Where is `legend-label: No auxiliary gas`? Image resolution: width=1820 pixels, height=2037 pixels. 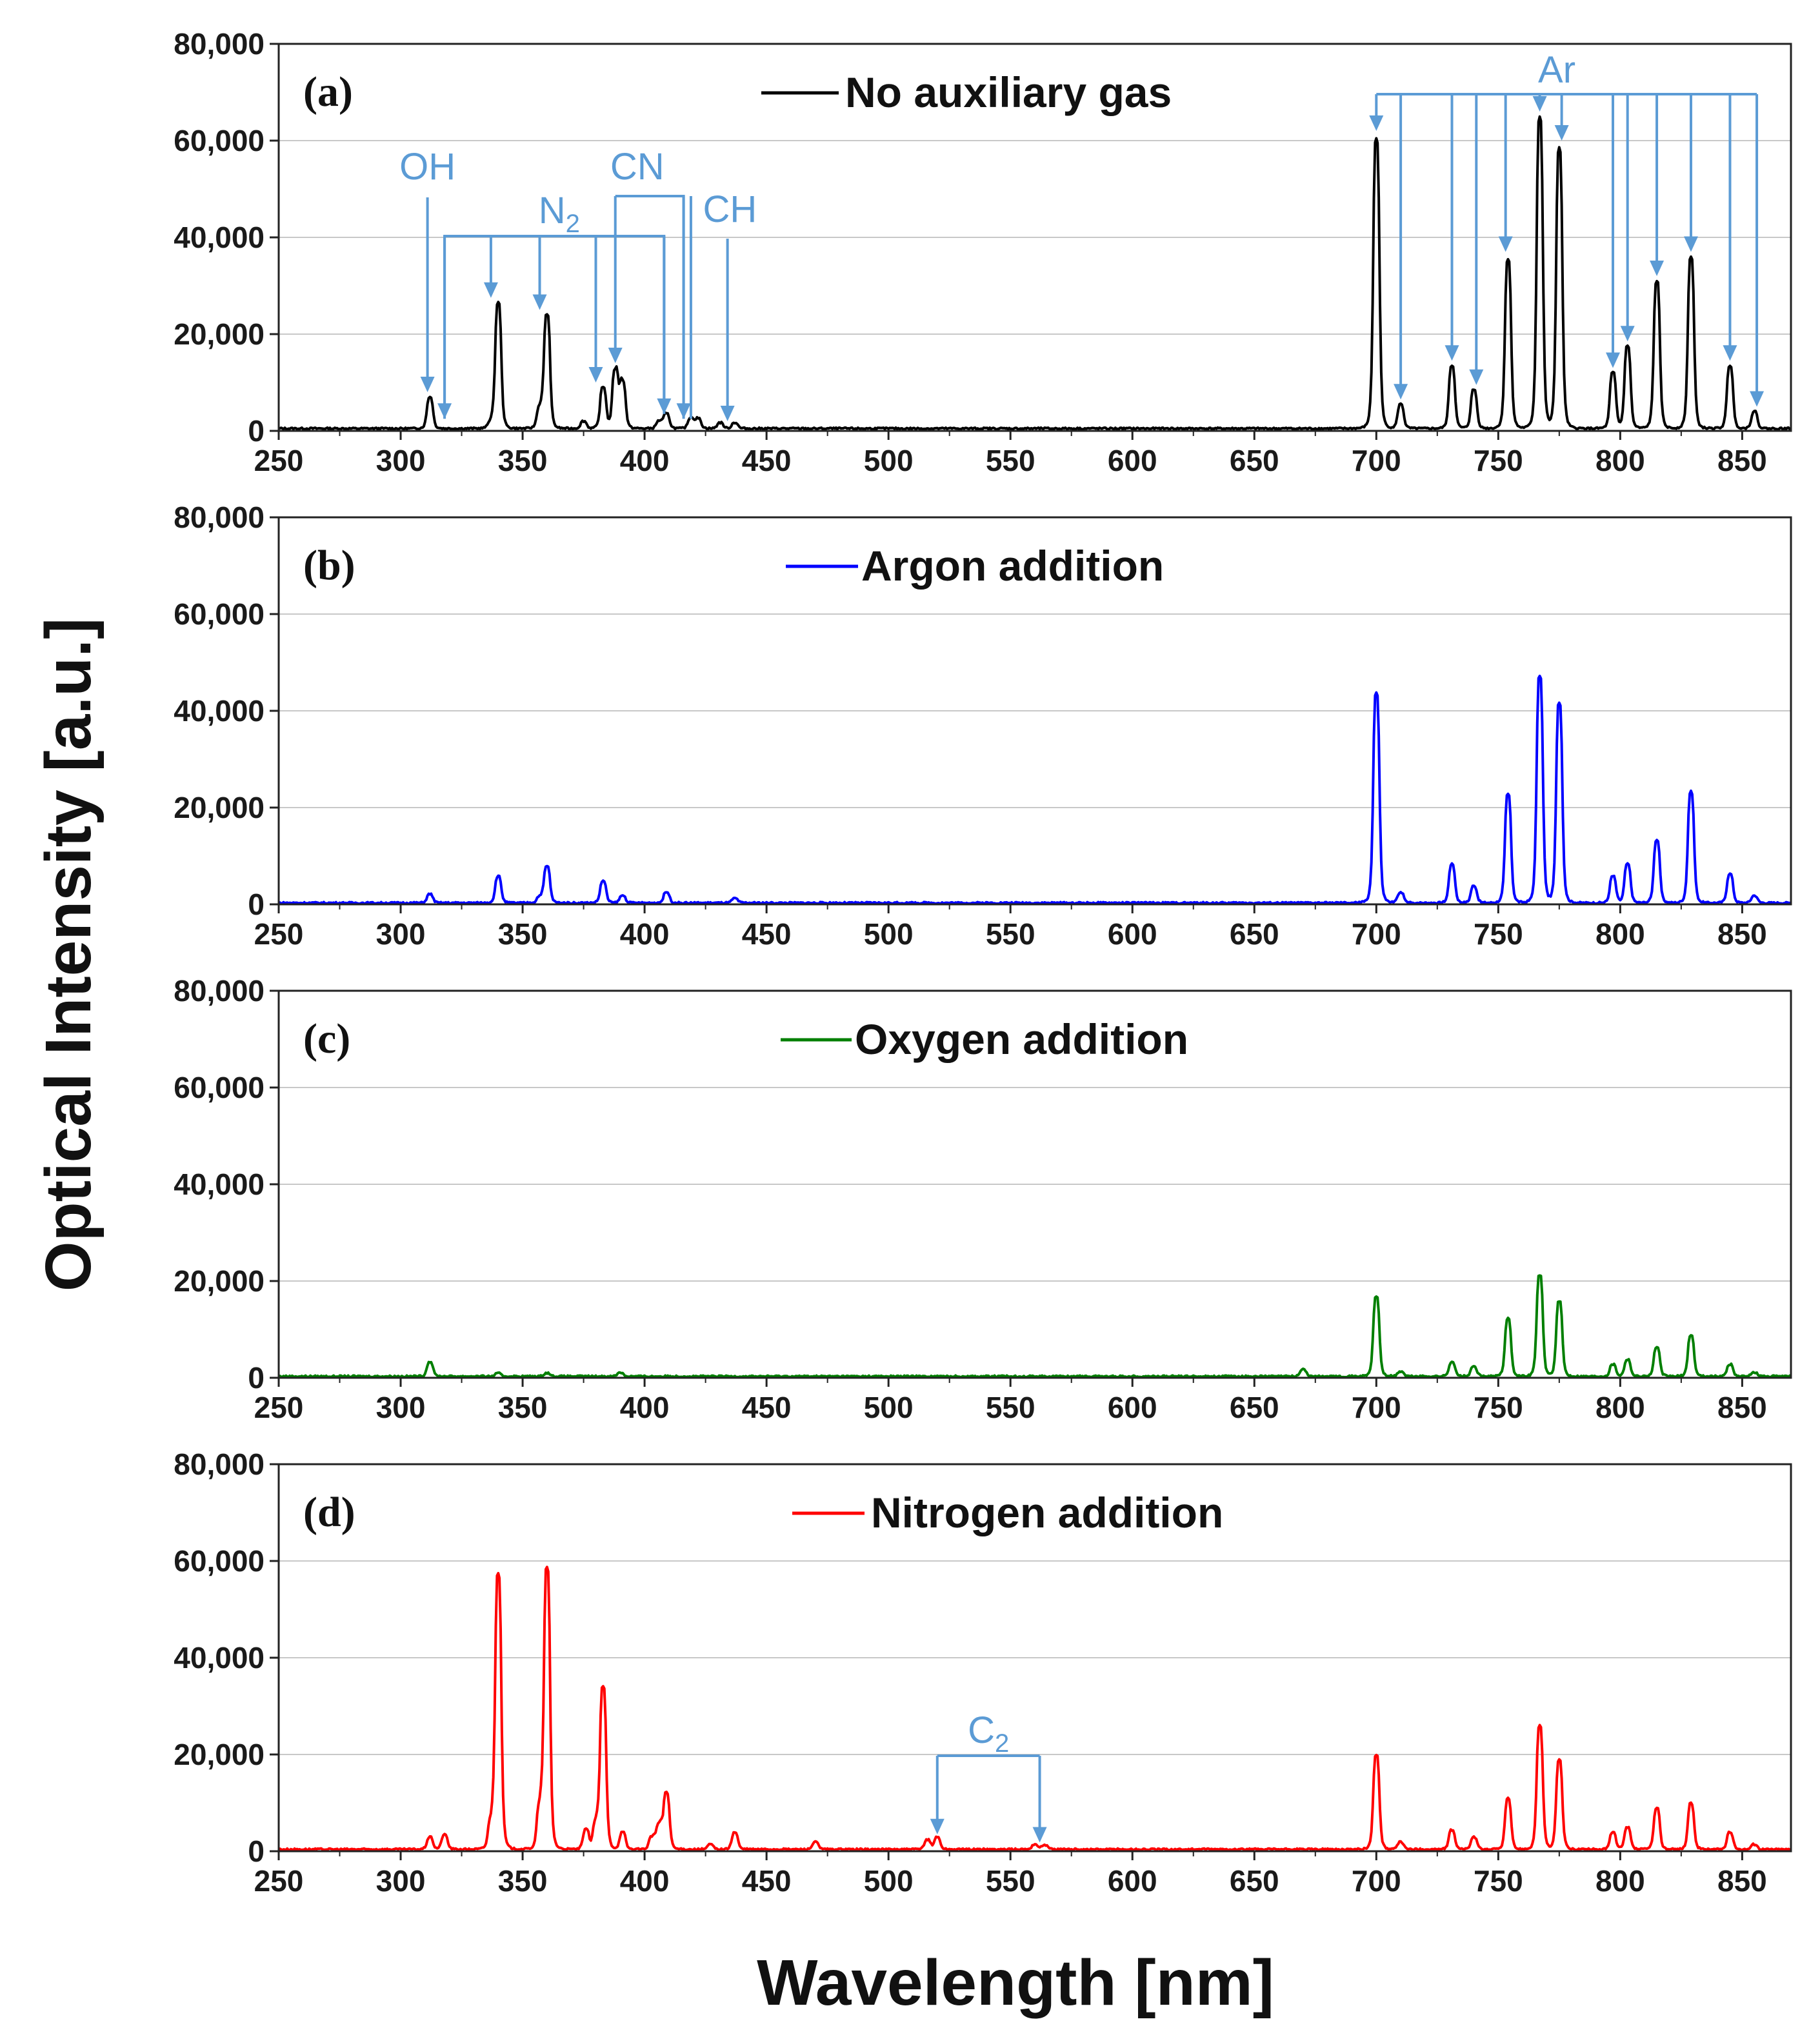
legend-label: No auxiliary gas is located at coordinates (1008, 92).